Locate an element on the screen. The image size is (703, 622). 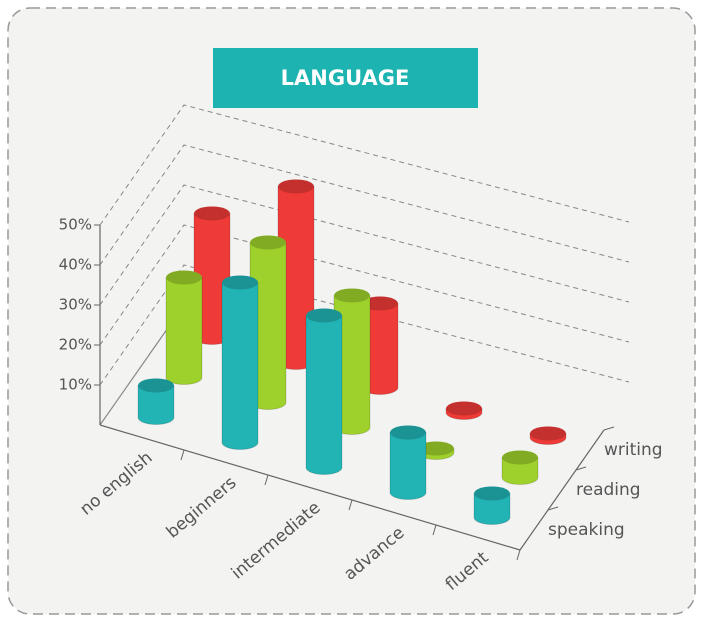
chart-title: LANGUAGE is located at coordinates (345, 78).